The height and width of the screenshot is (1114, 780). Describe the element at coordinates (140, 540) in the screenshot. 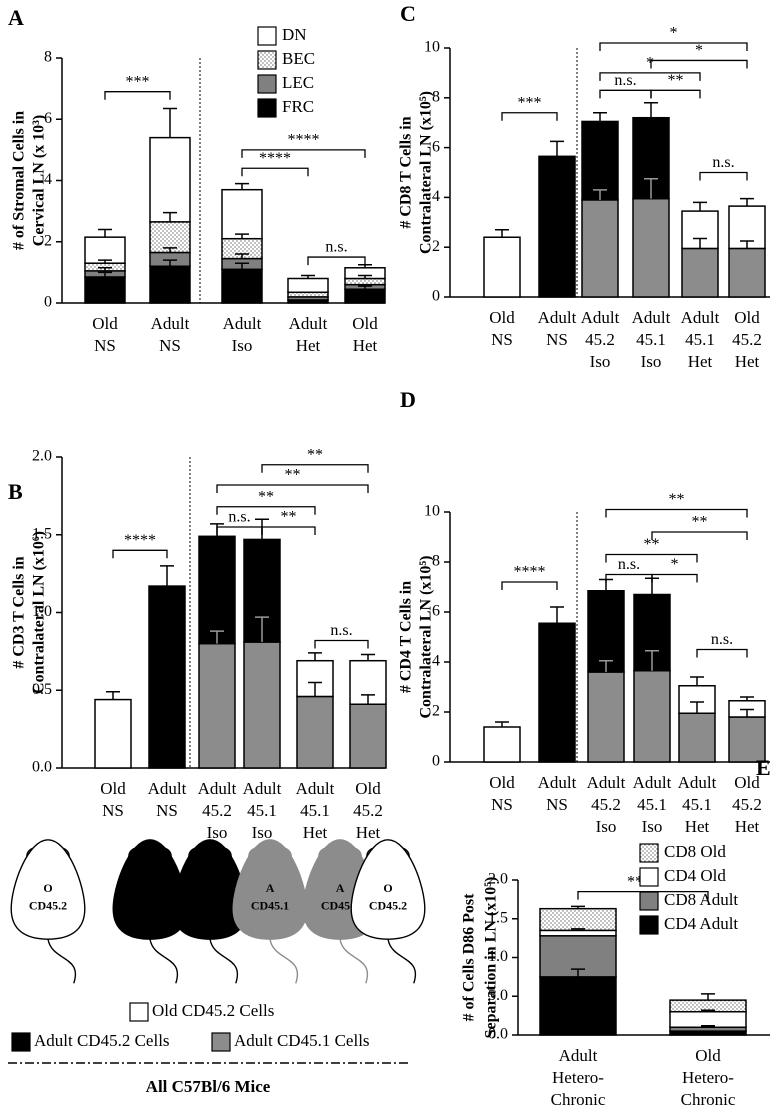

I see `significance-label: ****` at that location.